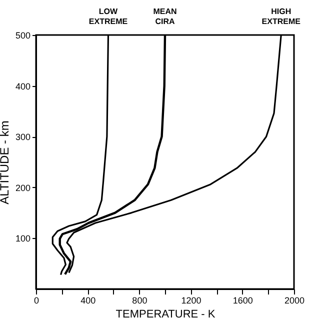  Describe the element at coordinates (191, 301) in the screenshot. I see `x-tick-label: 1200` at that location.